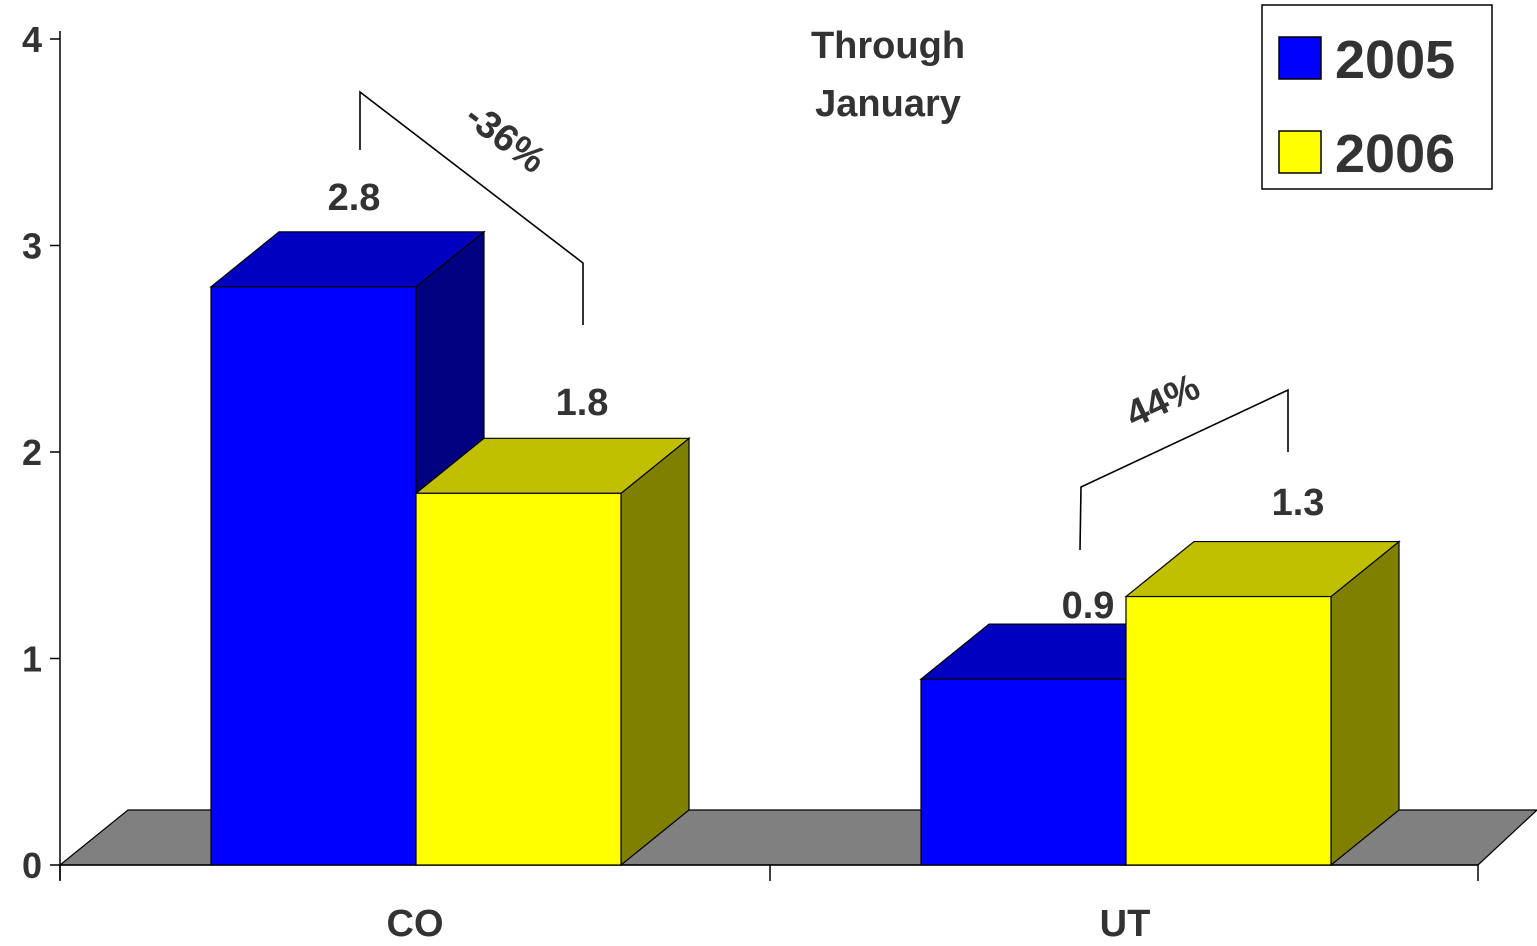 The width and height of the screenshot is (1537, 946). What do you see at coordinates (1184, 469) in the screenshot?
I see `change-bracket-ut` at bounding box center [1184, 469].